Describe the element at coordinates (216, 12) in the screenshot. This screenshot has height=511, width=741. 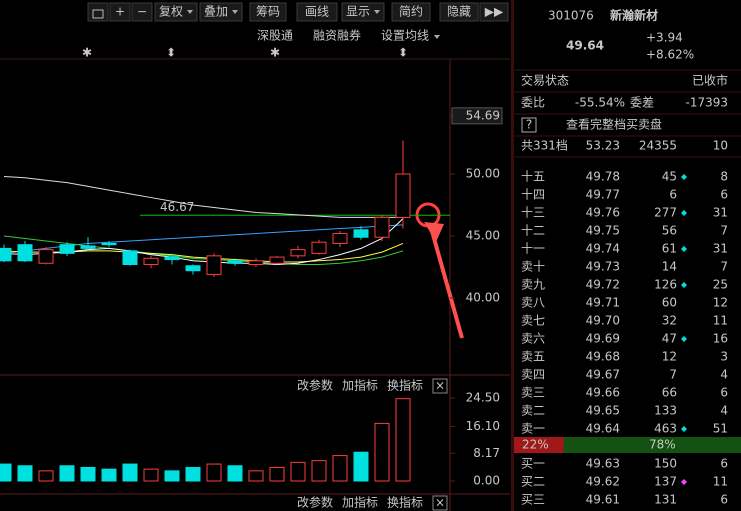
I see `toolbar-button-label: 叠加` at that location.